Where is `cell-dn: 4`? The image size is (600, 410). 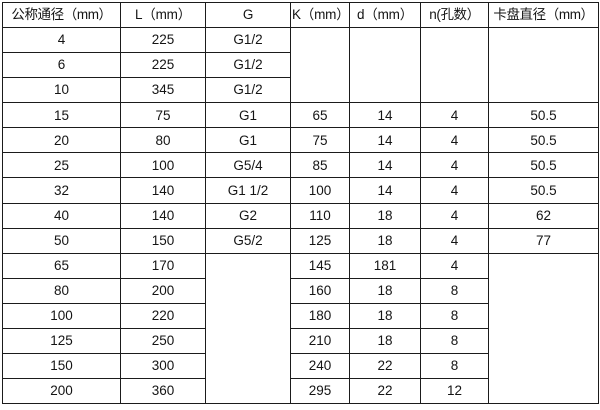
cell-dn: 4 is located at coordinates (61, 40).